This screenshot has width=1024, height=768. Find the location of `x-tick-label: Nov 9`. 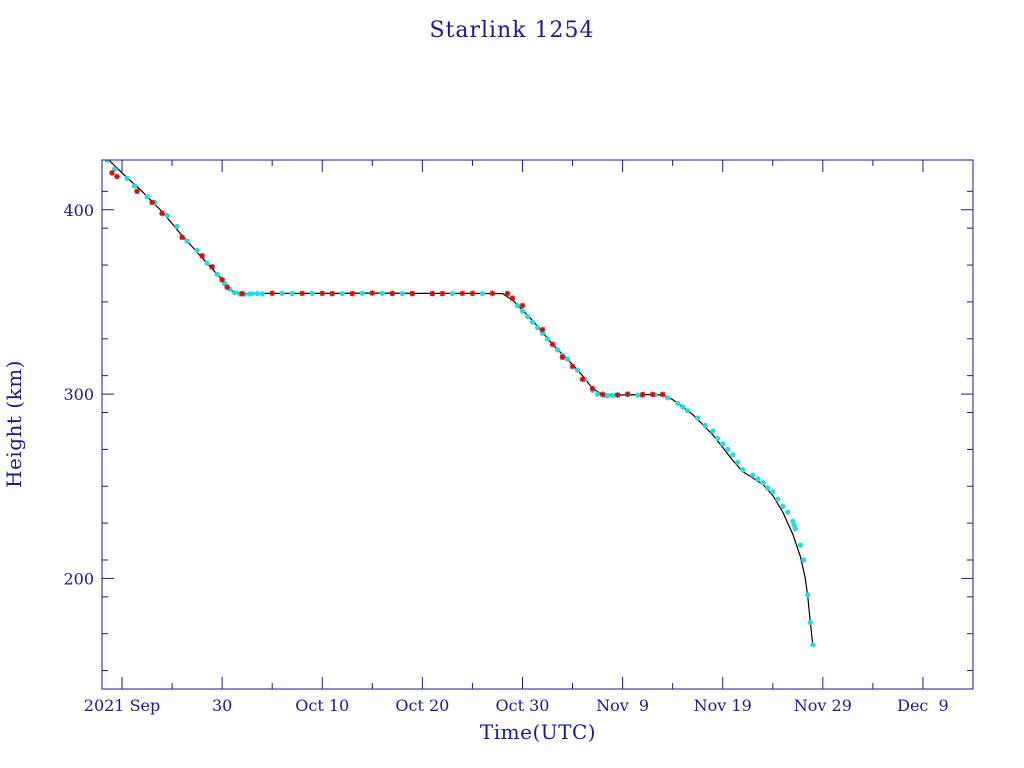

x-tick-label: Nov 9 is located at coordinates (622, 705).